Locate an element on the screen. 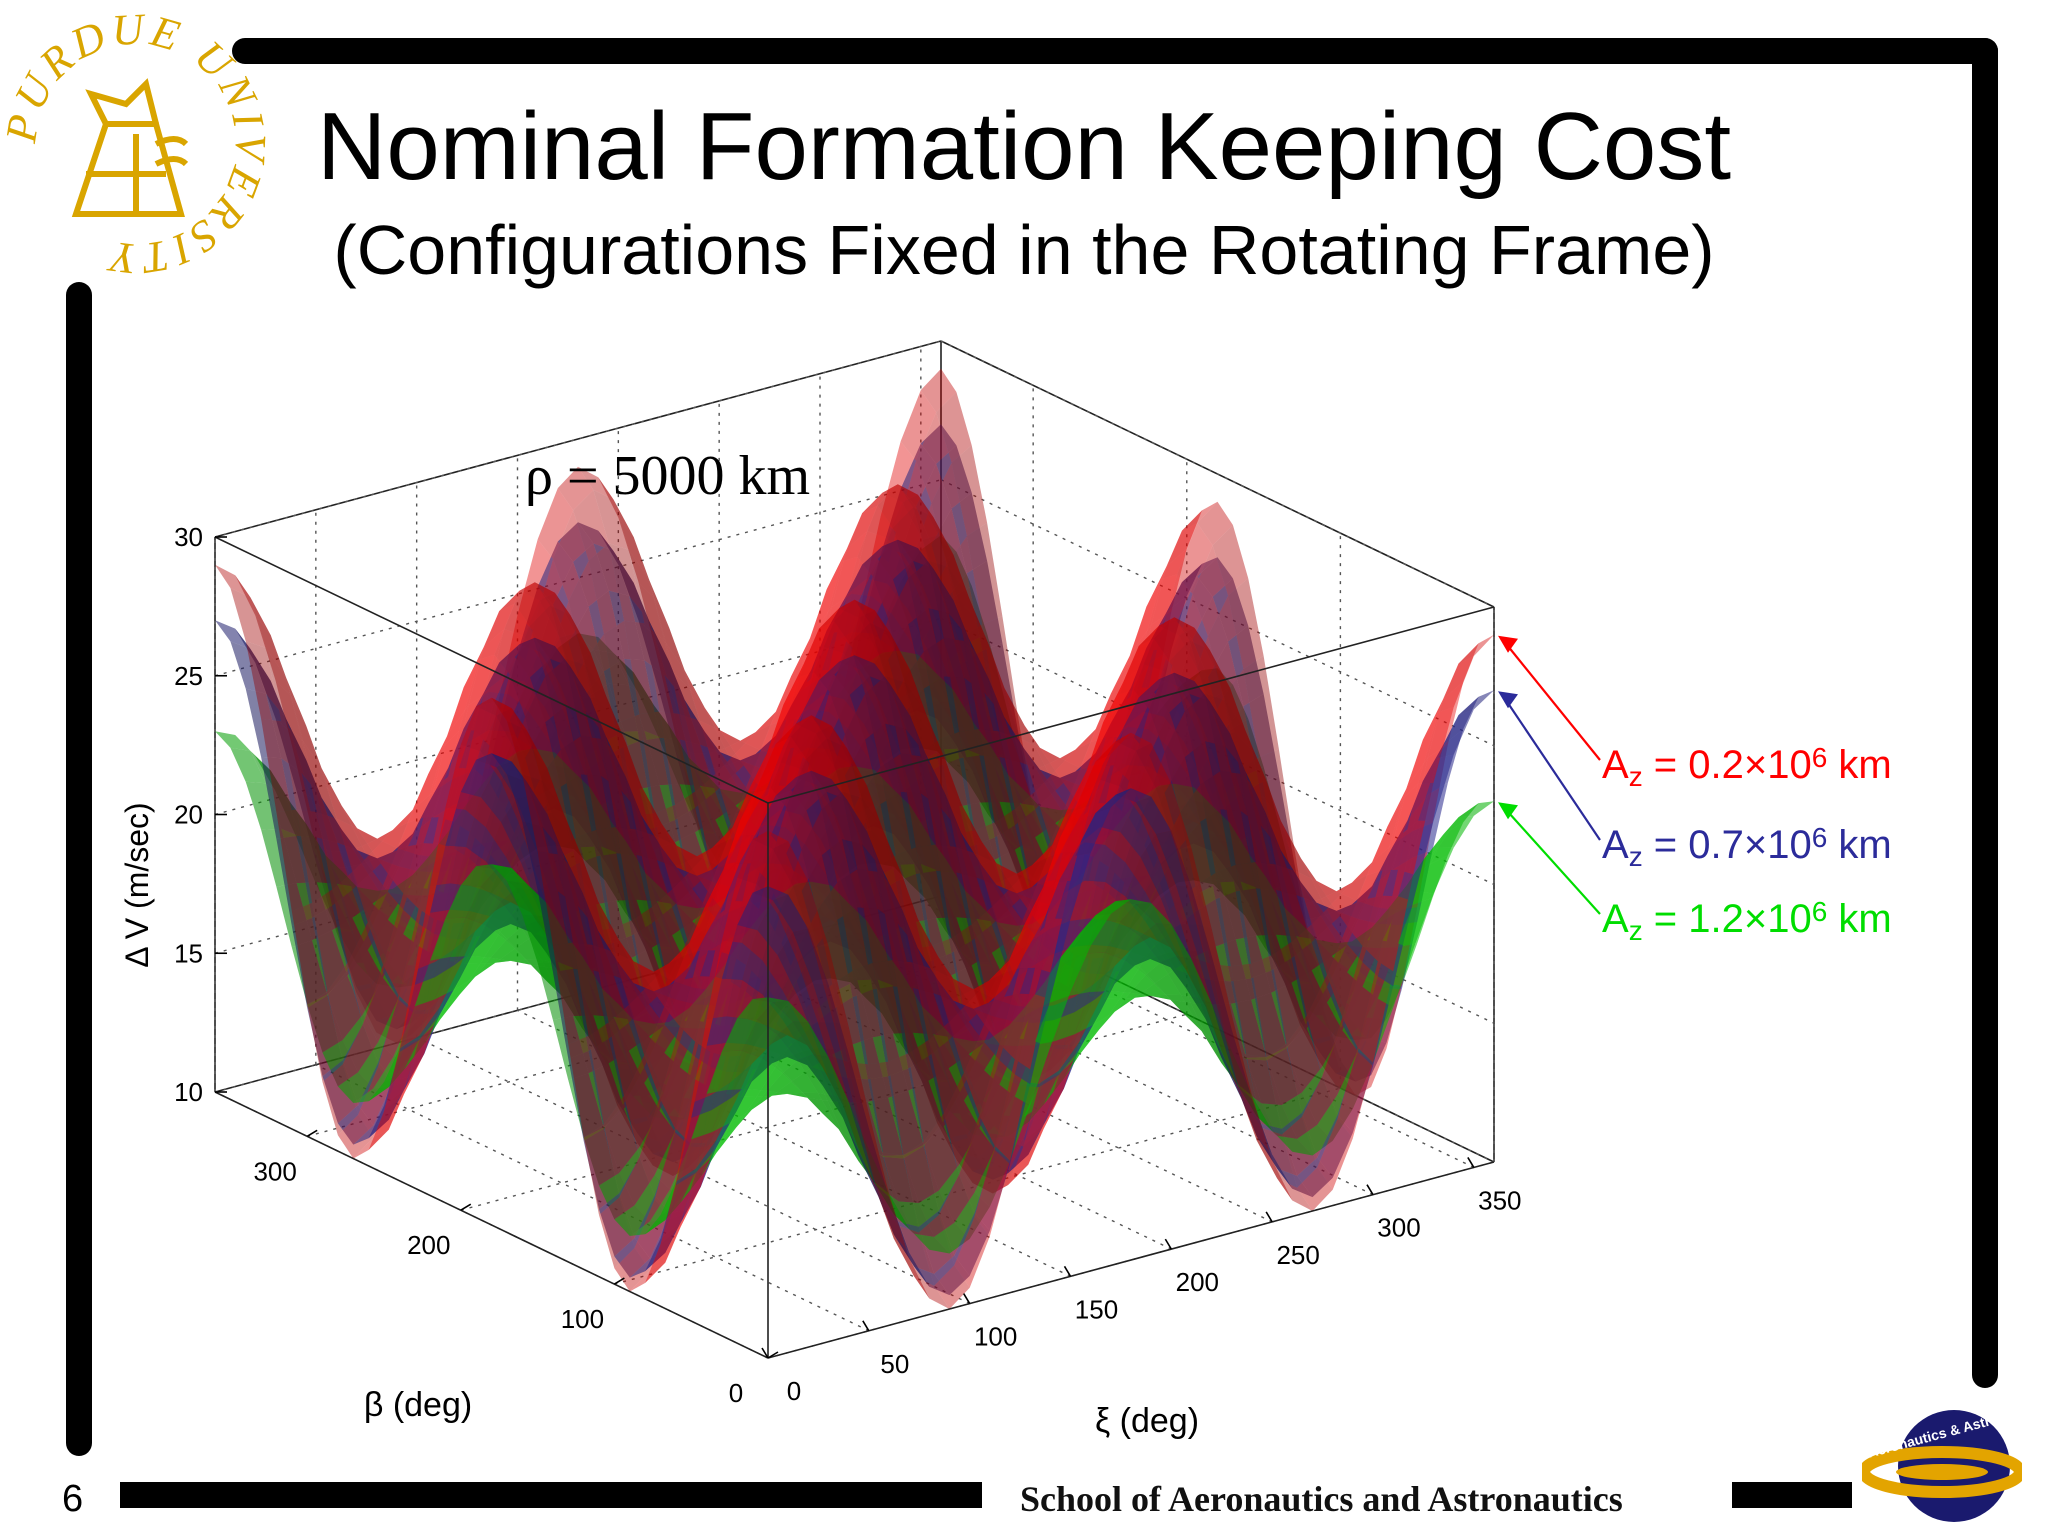 The image size is (2048, 1536). x-tick-label: 50 is located at coordinates (894, 1364).